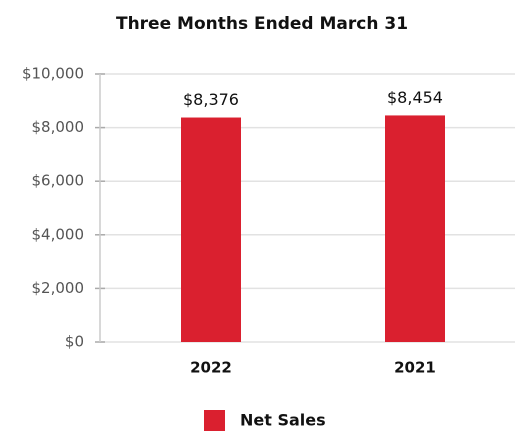 The image size is (519, 432). Describe the element at coordinates (211, 99) in the screenshot. I see `value-label: $8,376` at that location.